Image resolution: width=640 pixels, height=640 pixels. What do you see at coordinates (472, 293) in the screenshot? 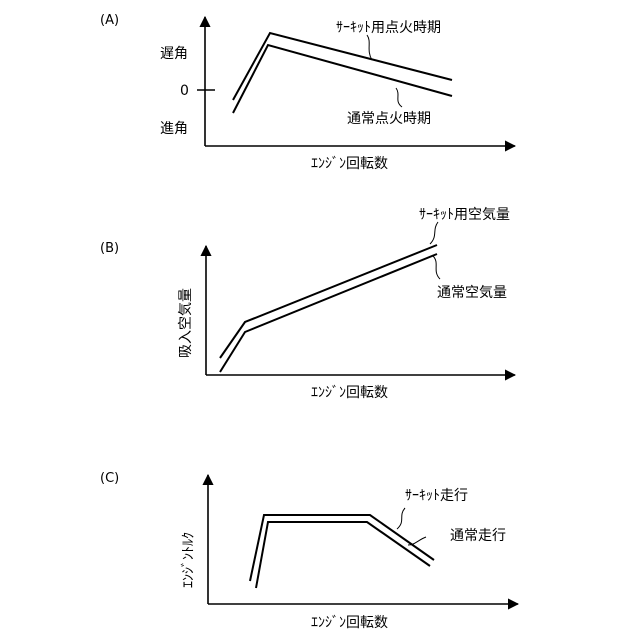
I see `panel-b-normal-series-label: 通常空気量` at bounding box center [472, 293].